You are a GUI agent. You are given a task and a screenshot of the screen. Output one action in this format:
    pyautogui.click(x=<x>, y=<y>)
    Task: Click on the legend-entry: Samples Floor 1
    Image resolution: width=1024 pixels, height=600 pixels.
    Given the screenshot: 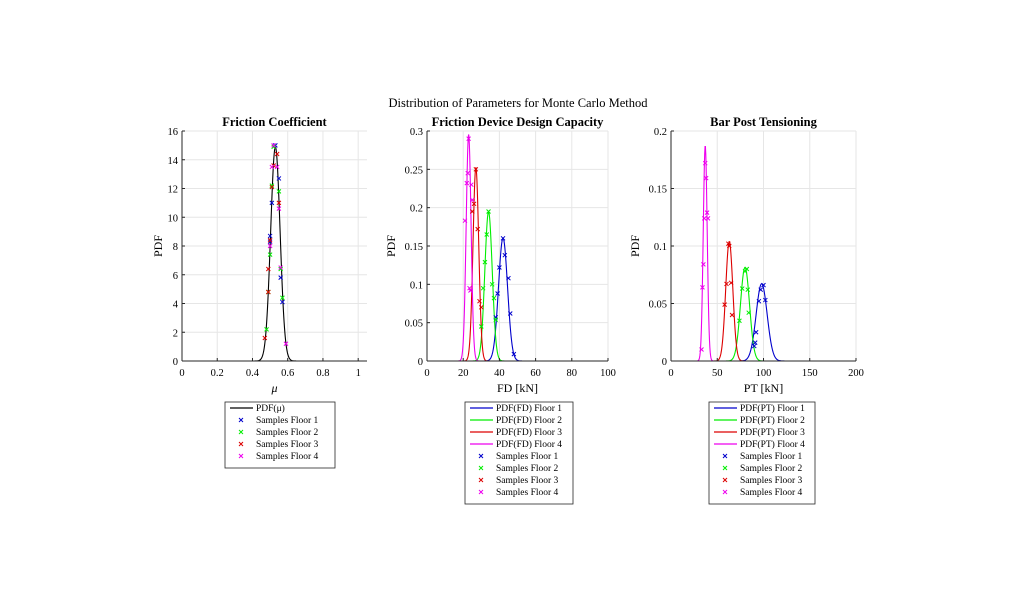 What is the action you would take?
    pyautogui.click(x=771, y=457)
    